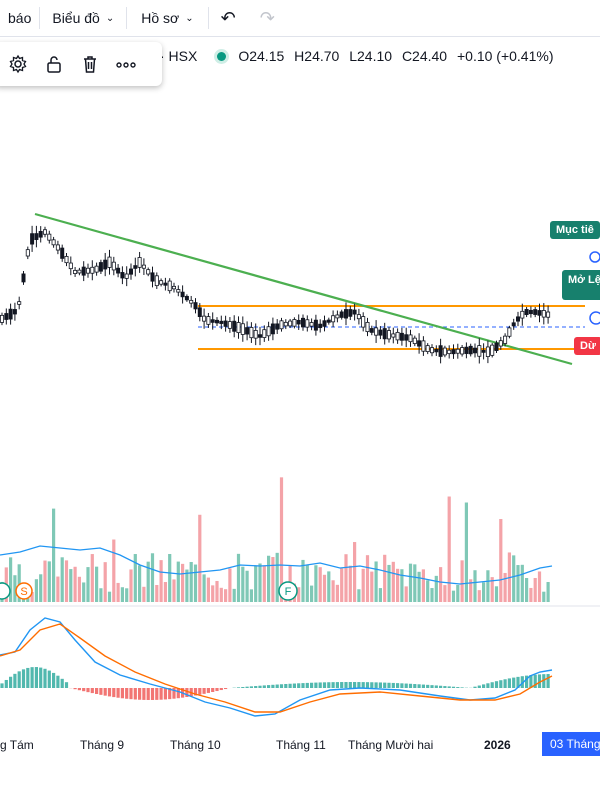  Describe the element at coordinates (167, 18) in the screenshot. I see `profile-menu-button: Hồ sơ ⌄` at that location.